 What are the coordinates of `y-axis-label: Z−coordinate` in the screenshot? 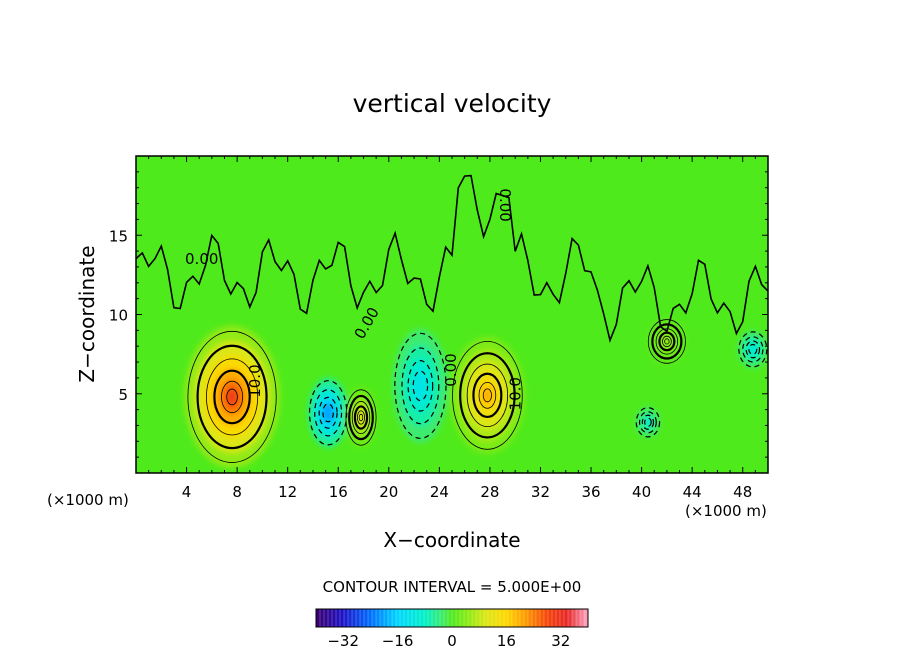 It's located at (87, 313).